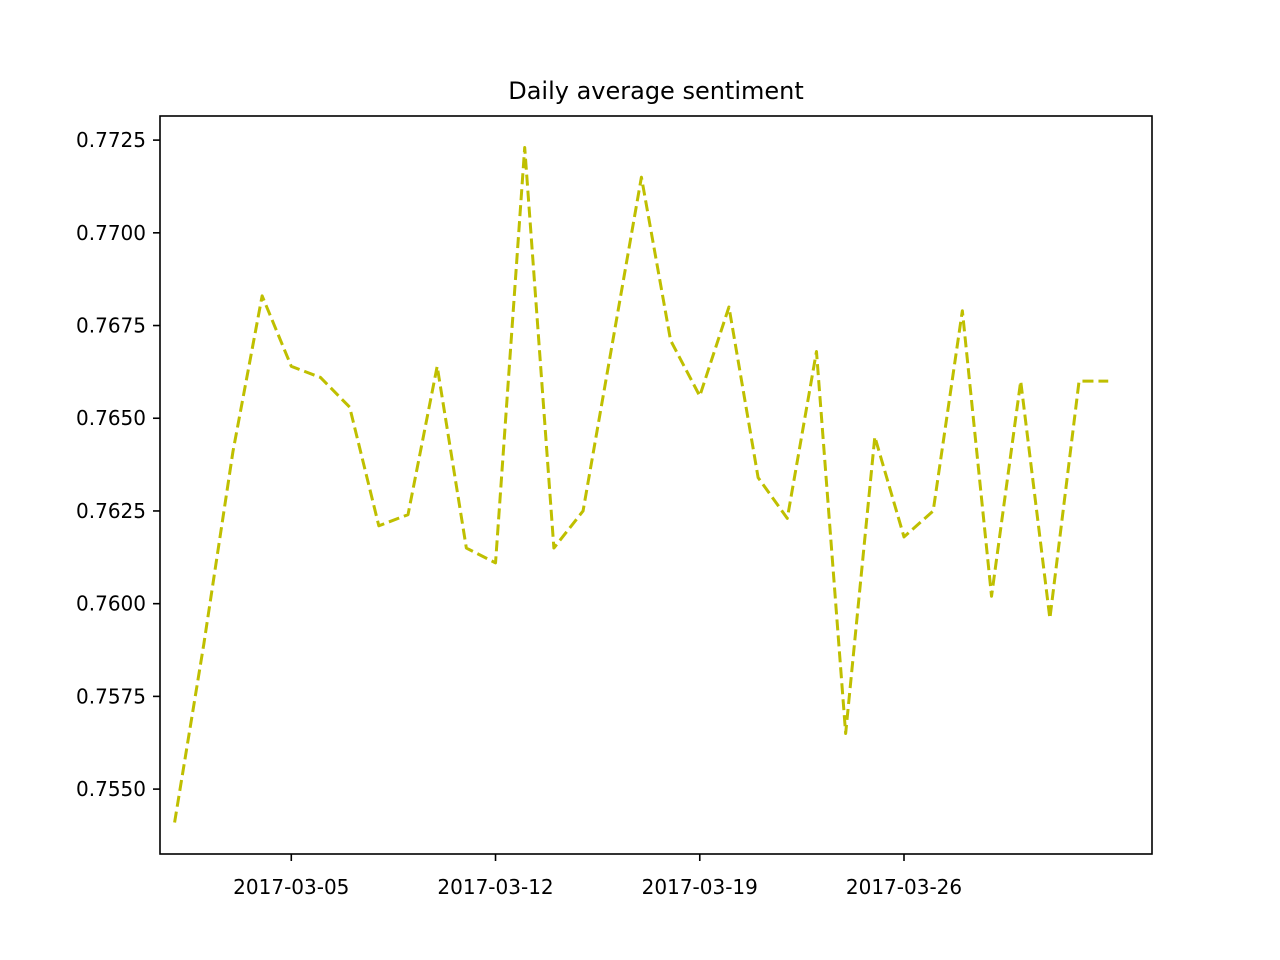 Image resolution: width=1280 pixels, height=960 pixels. What do you see at coordinates (111, 326) in the screenshot?
I see `y-tick-label: 0.7675` at bounding box center [111, 326].